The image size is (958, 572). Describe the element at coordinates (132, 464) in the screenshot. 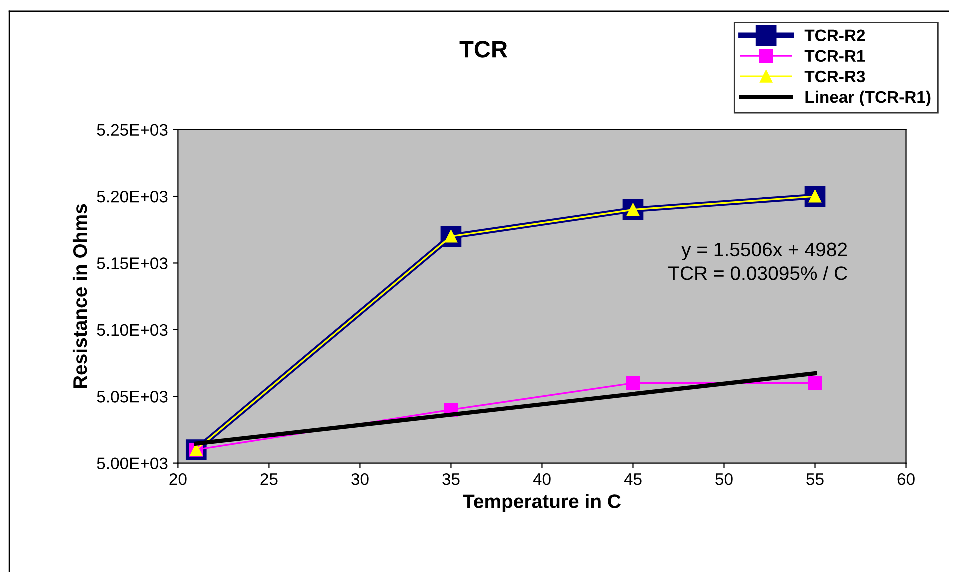

I see `y-tick-label: 5.00E+03` at that location.